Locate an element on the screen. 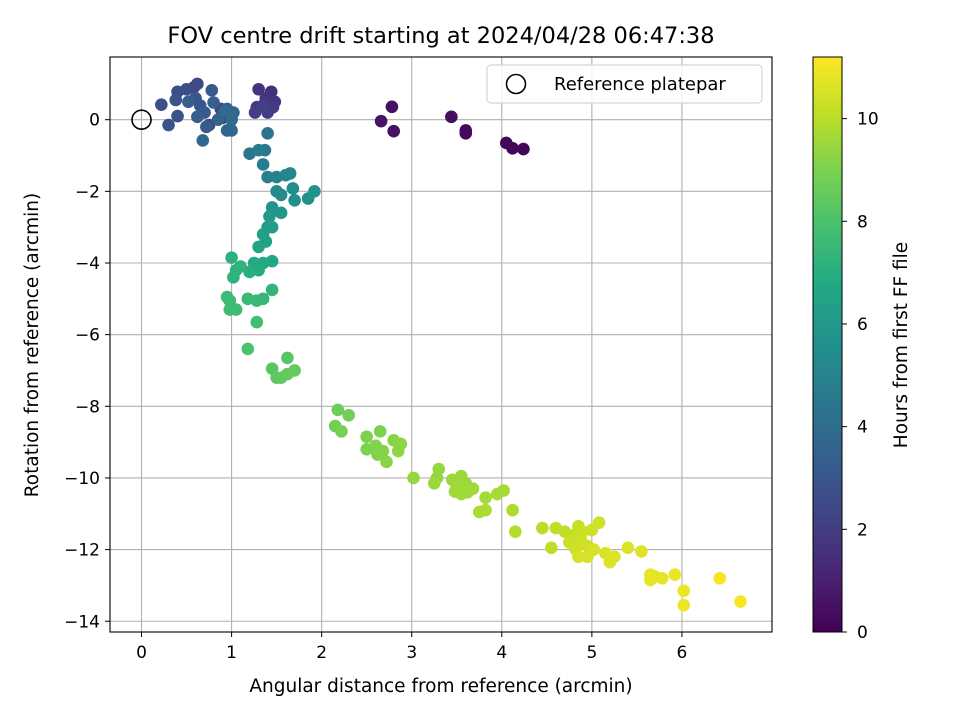 Image resolution: width=960 pixels, height=720 pixels. x-axis-ticks: 0 1 2 3 4 5 6 is located at coordinates (411, 647).